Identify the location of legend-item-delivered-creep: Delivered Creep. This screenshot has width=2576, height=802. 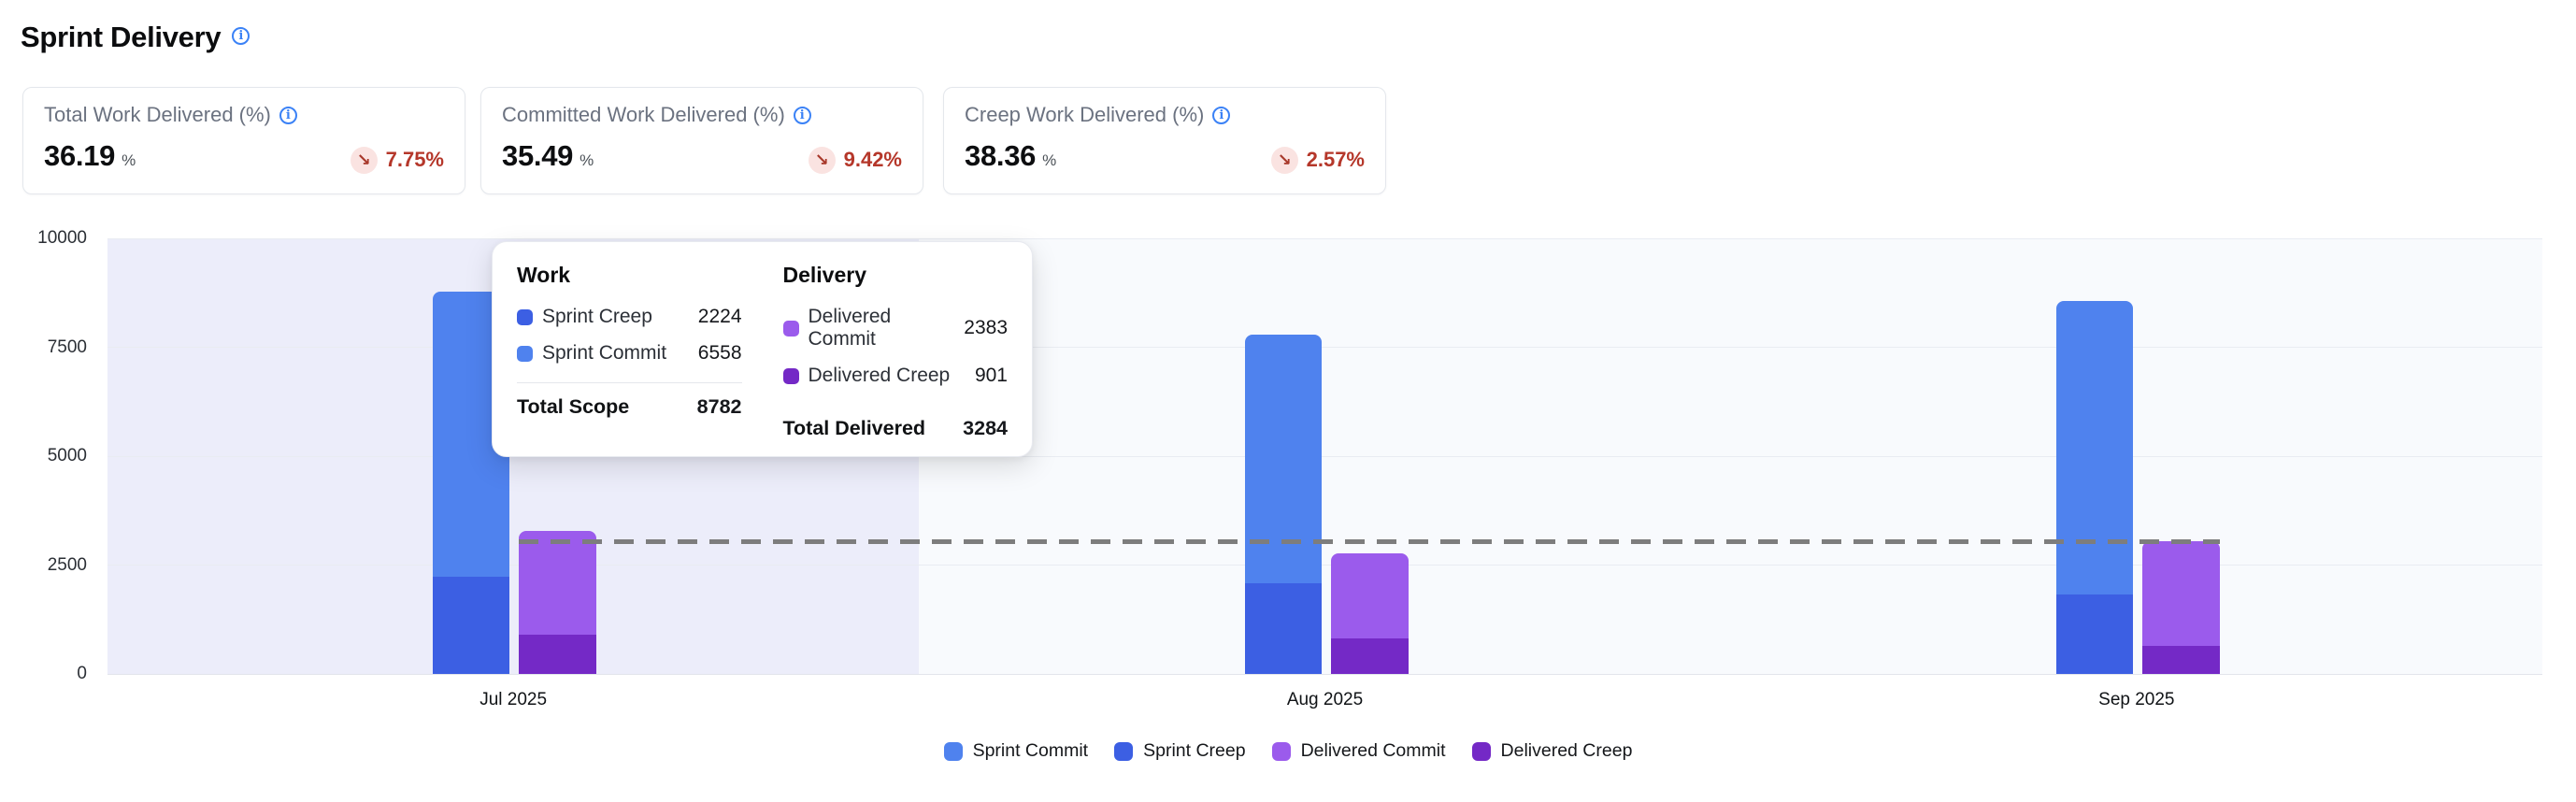
(1552, 751).